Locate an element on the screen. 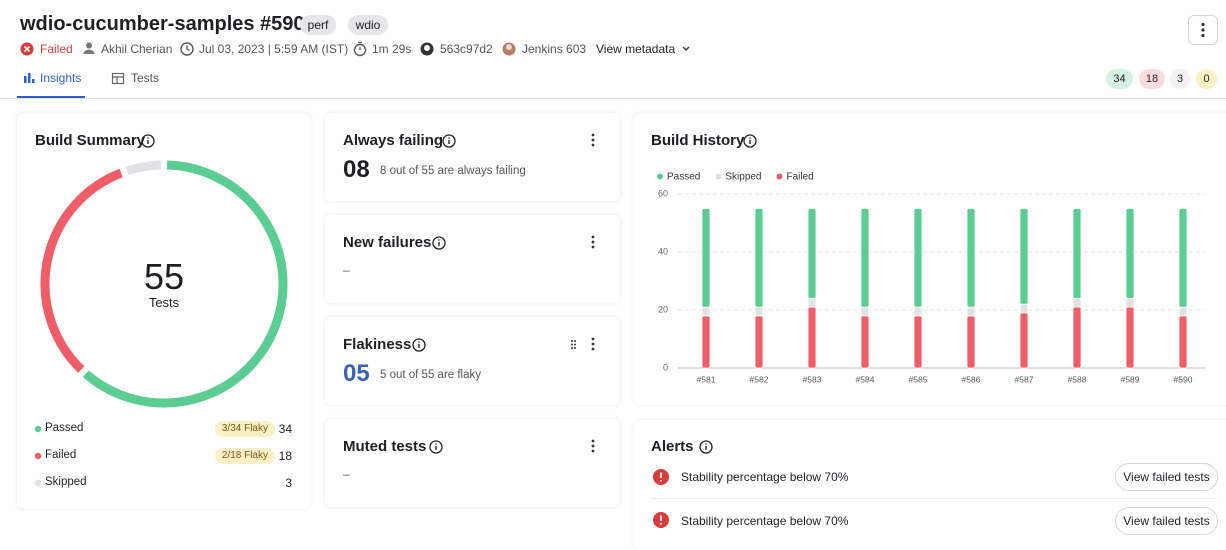 The width and height of the screenshot is (1226, 550). kebab-icon is located at coordinates (1203, 30).